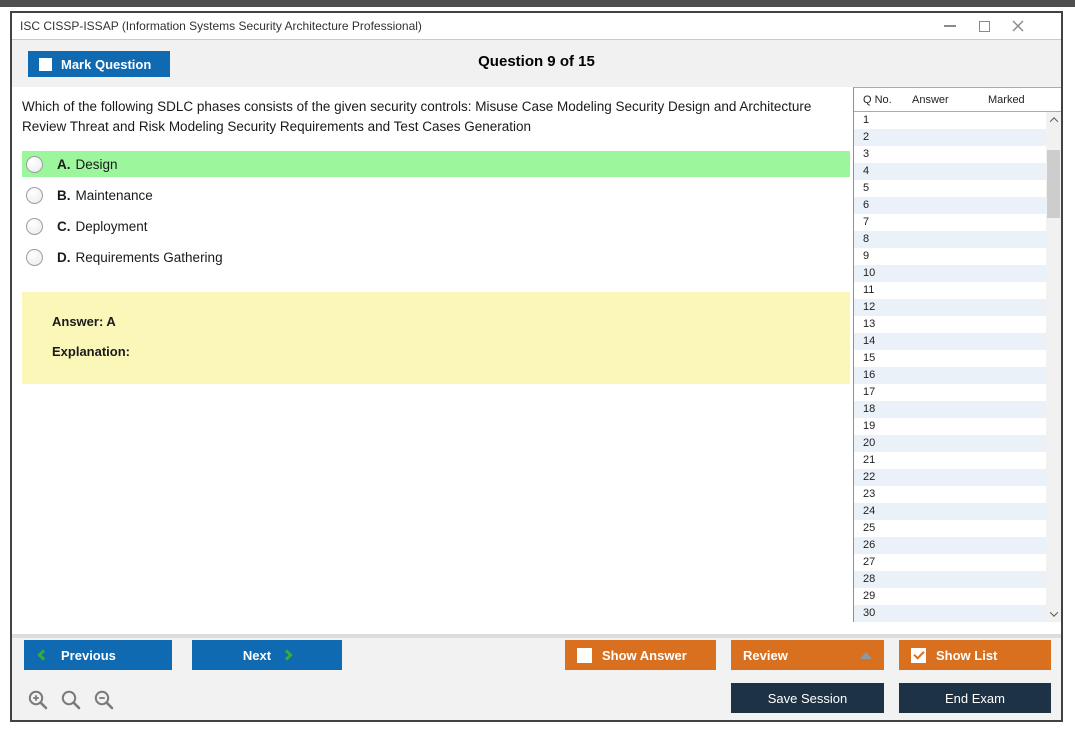 The height and width of the screenshot is (735, 1075). Describe the element at coordinates (877, 99) in the screenshot. I see `column-header-qno: Q No.` at that location.